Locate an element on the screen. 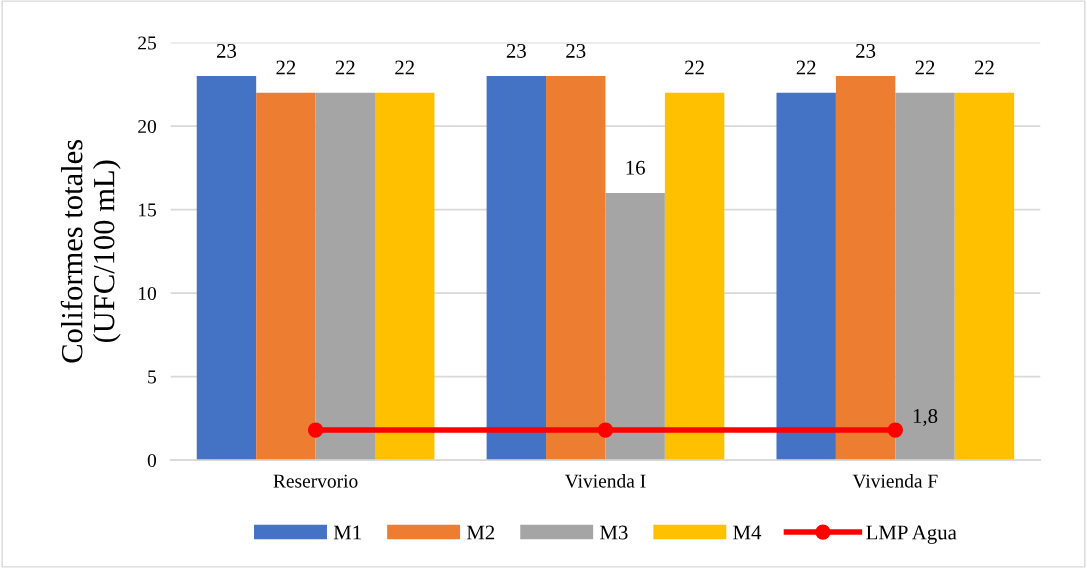 The image size is (1087, 568). x-tick-label: Vivienda I is located at coordinates (605, 480).